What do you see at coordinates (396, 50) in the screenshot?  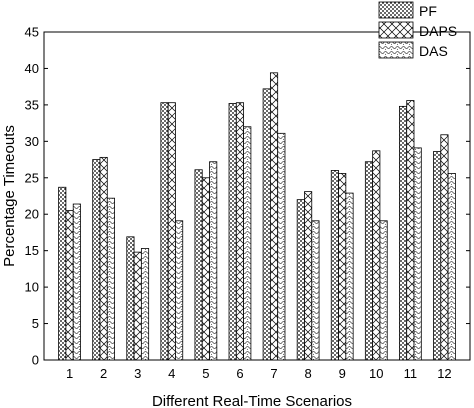 I see `legend-swatch-das` at bounding box center [396, 50].